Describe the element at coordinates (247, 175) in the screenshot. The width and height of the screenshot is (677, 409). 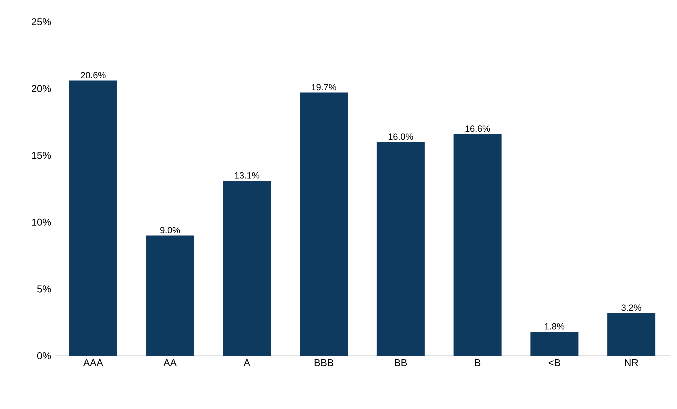
I see `data-label: 13.1%` at that location.